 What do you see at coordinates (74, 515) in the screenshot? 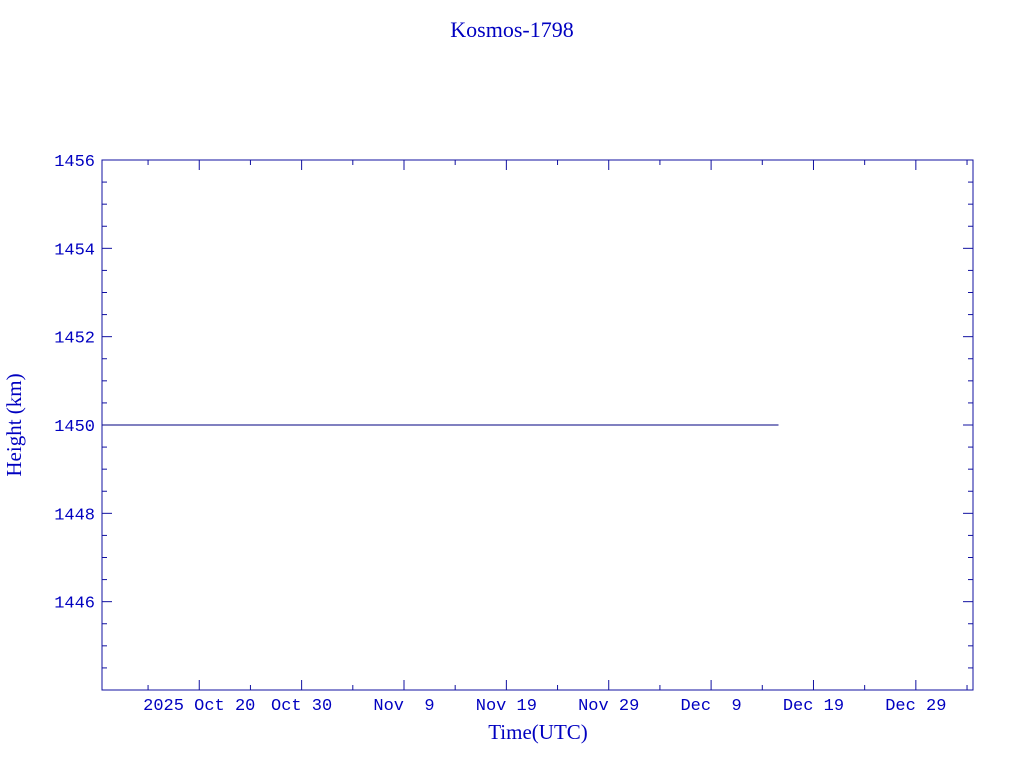
I see `y-tick-label: 1448` at bounding box center [74, 515].